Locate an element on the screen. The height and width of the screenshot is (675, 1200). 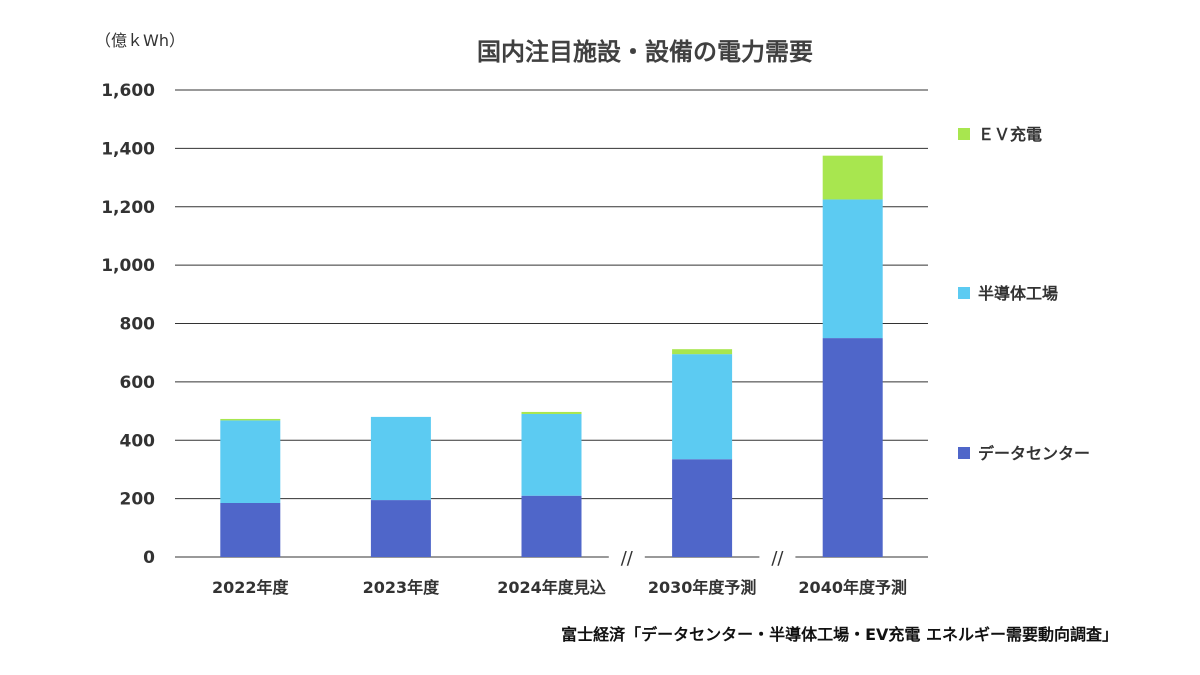
y-tick-label: 800 is located at coordinates (138, 325).